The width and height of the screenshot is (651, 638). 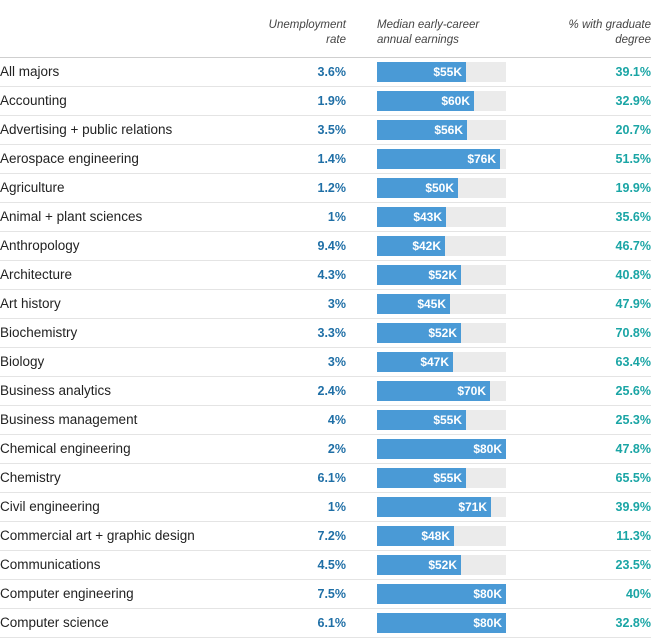 I want to click on grad-degree-value: 20.7%, so click(x=633, y=130).